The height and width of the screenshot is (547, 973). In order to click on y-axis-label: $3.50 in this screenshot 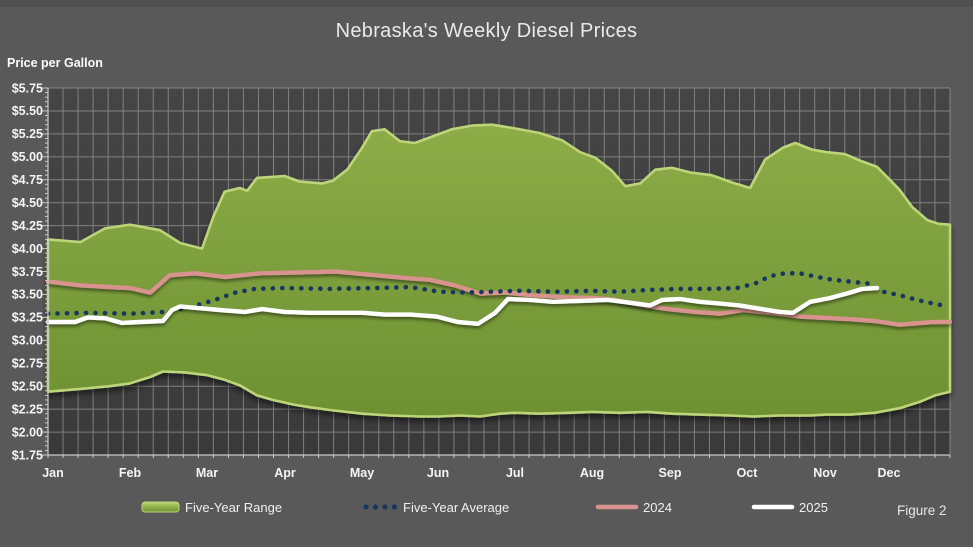, I will do `click(27, 295)`.